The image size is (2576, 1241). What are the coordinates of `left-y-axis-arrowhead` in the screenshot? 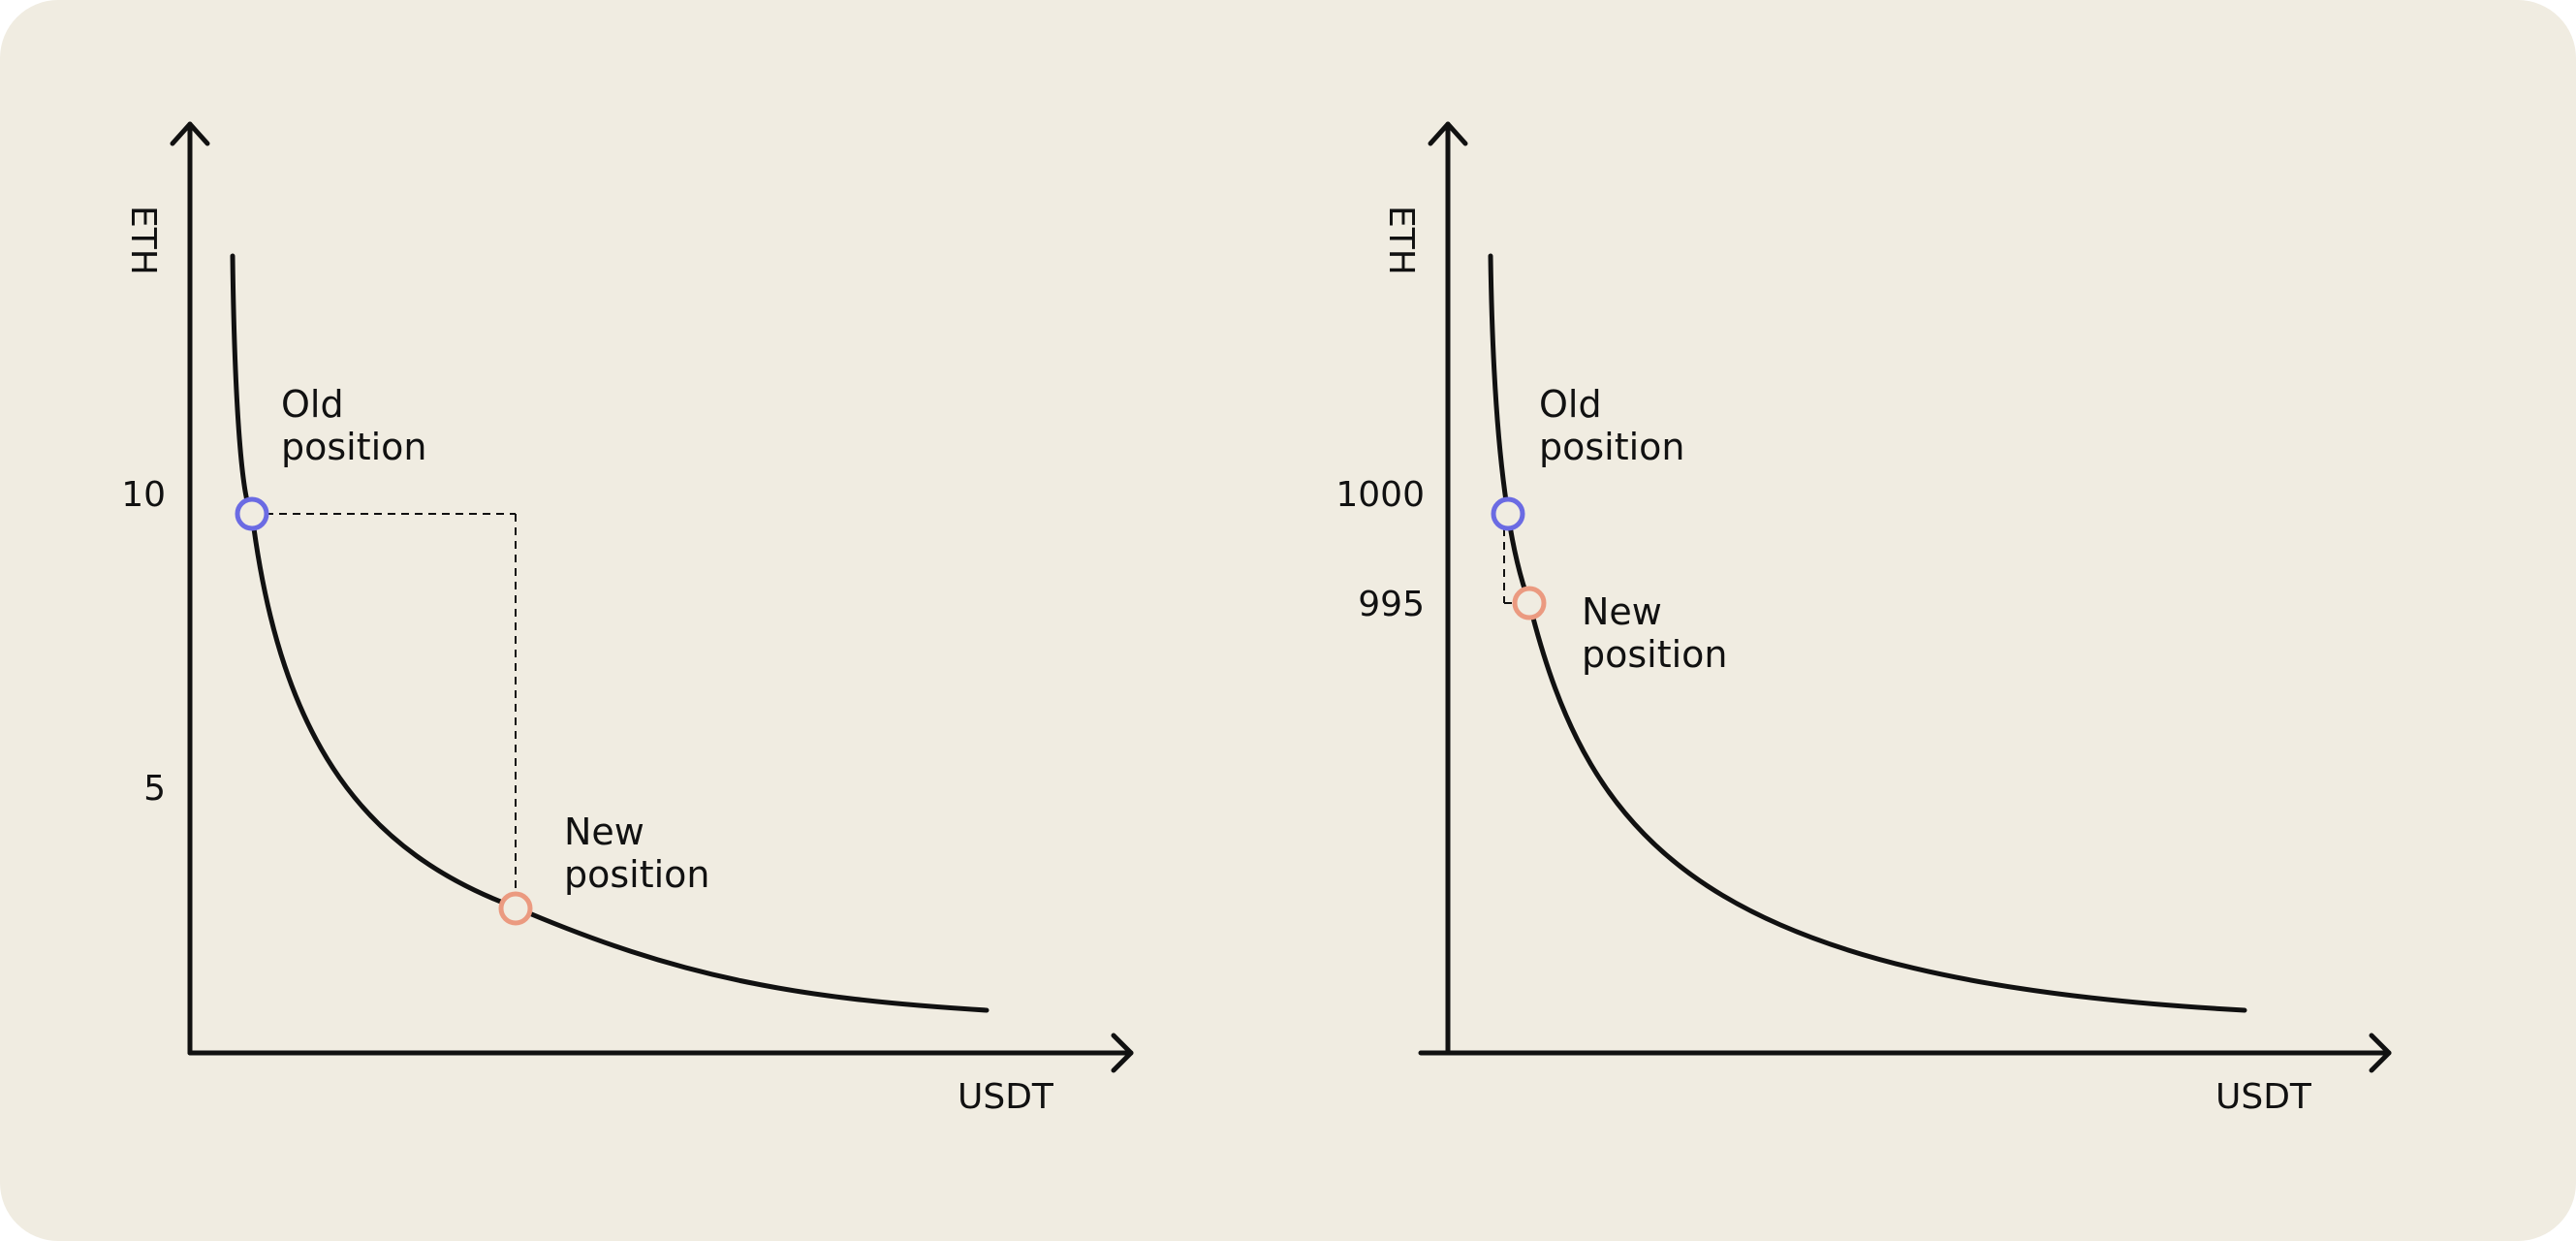 It's located at (190, 133).